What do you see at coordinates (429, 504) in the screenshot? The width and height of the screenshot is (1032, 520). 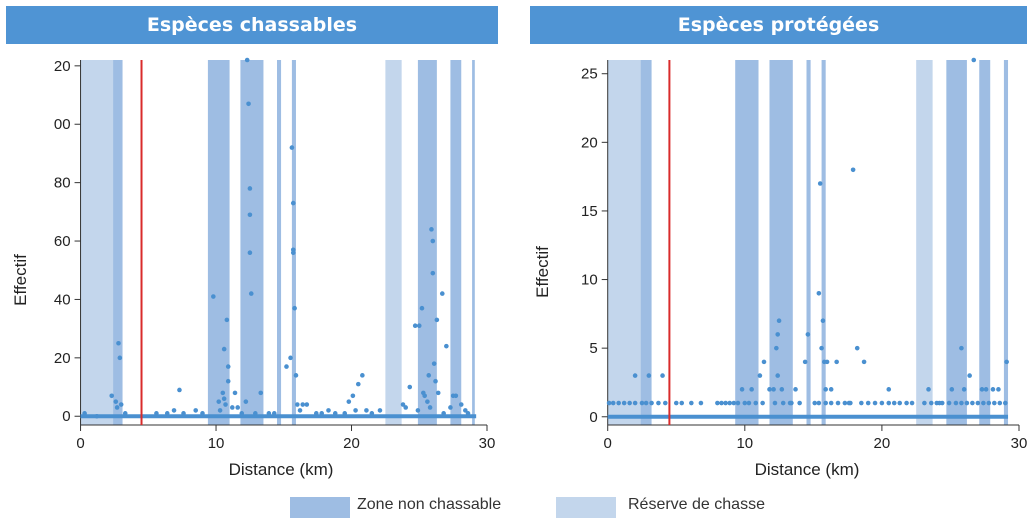 I see `legend-label-zone-non-chassable: Zone non chassable` at bounding box center [429, 504].